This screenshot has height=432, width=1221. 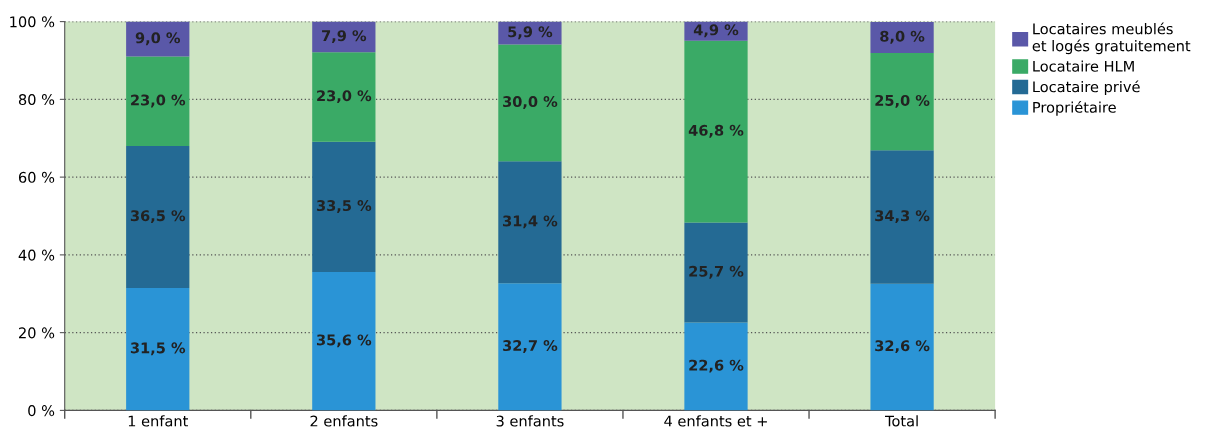 I want to click on y-tick-label: 60 %, so click(x=36, y=177).